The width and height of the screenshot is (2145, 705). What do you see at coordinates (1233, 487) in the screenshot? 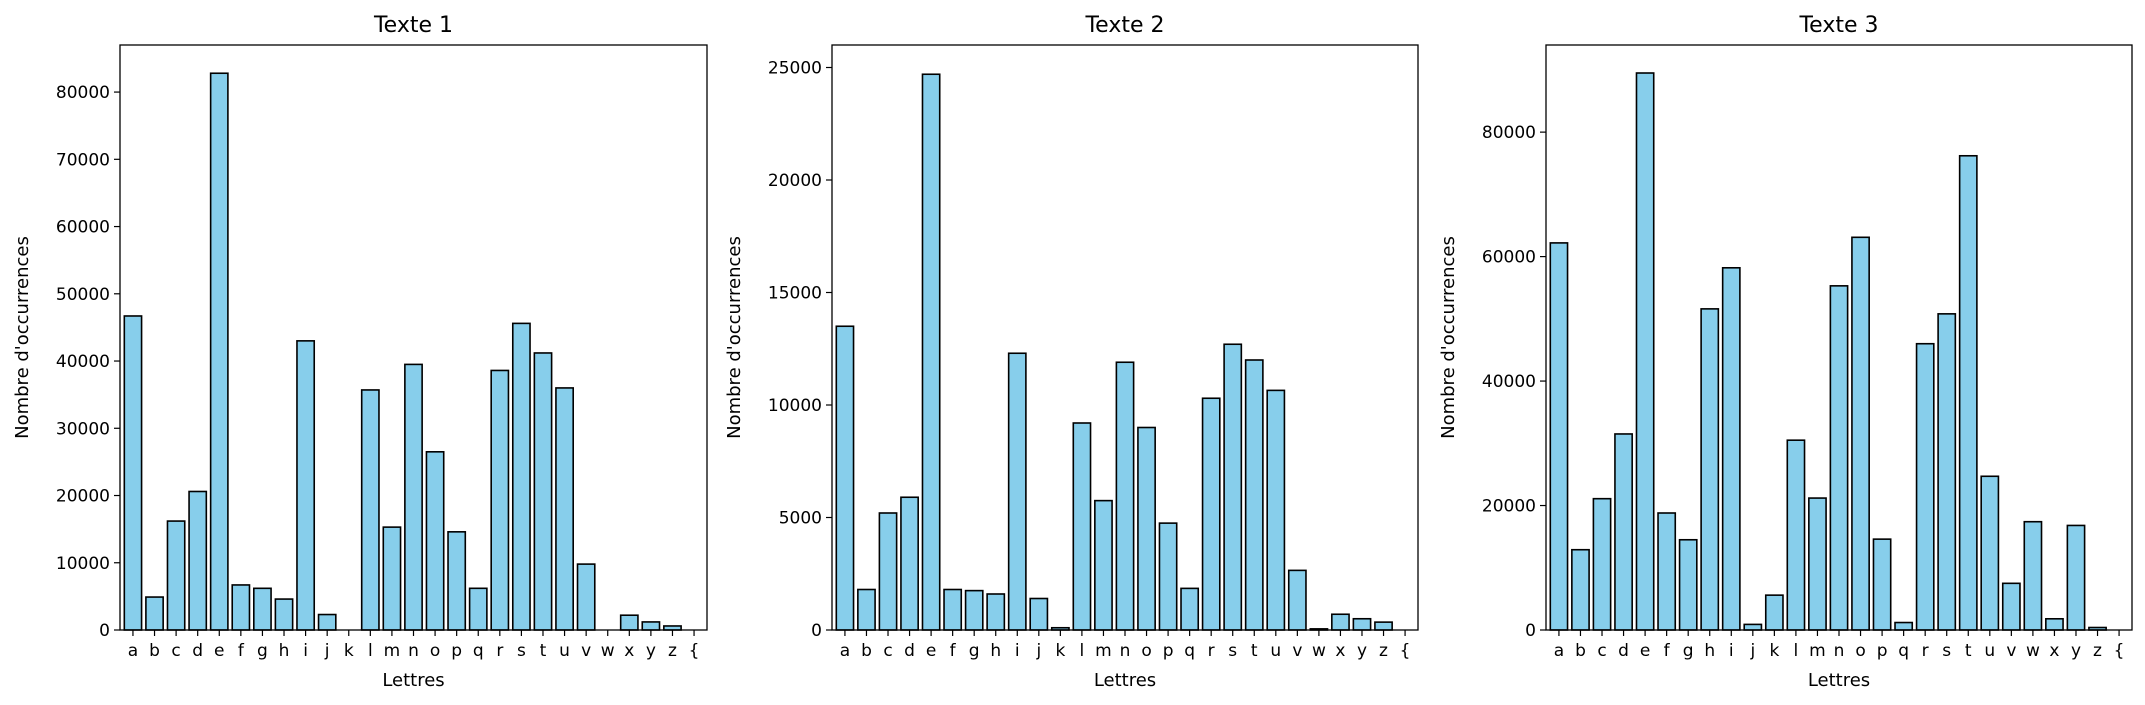
I see `bar-s` at bounding box center [1233, 487].